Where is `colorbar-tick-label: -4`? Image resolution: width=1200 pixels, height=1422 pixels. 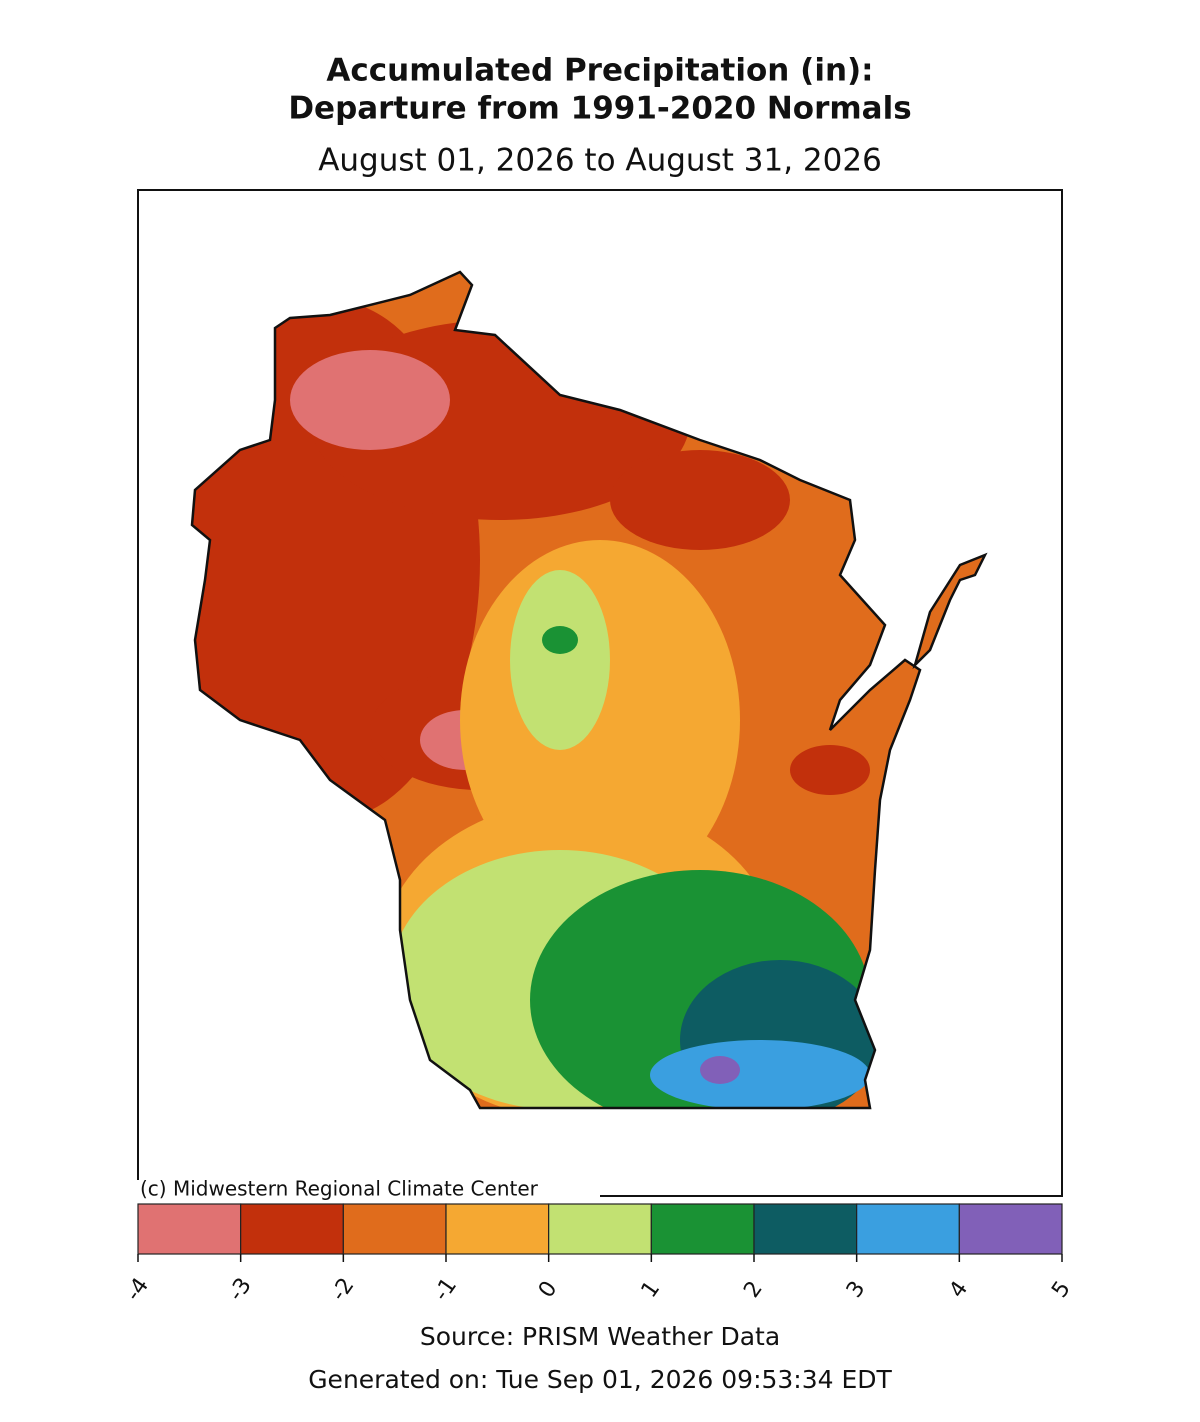 colorbar-tick-label: -4 is located at coordinates (137, 1290).